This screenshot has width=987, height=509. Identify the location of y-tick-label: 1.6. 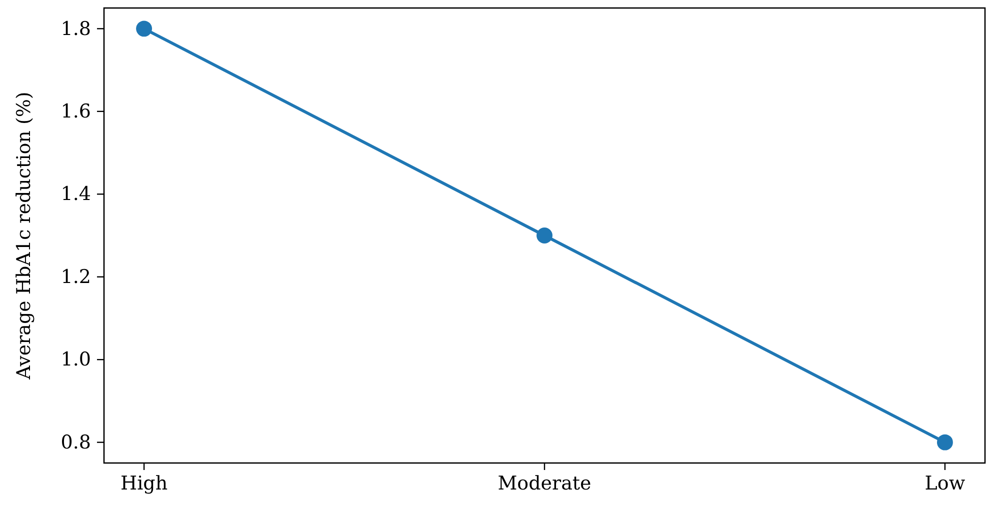
(75, 111).